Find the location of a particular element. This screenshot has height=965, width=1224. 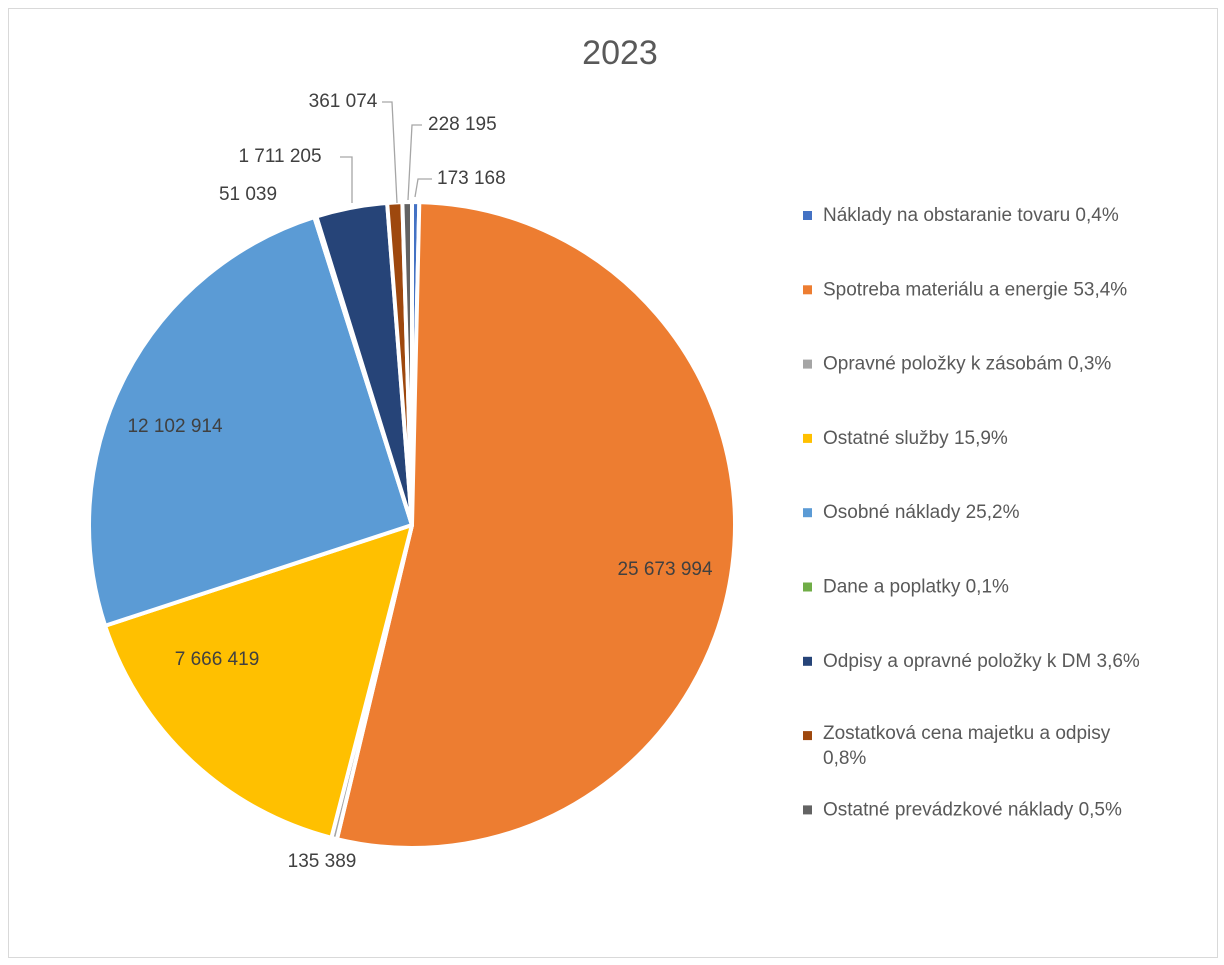

legend-item-dane-a-poplatky: Dane a poplatky 0,1% is located at coordinates (916, 587).